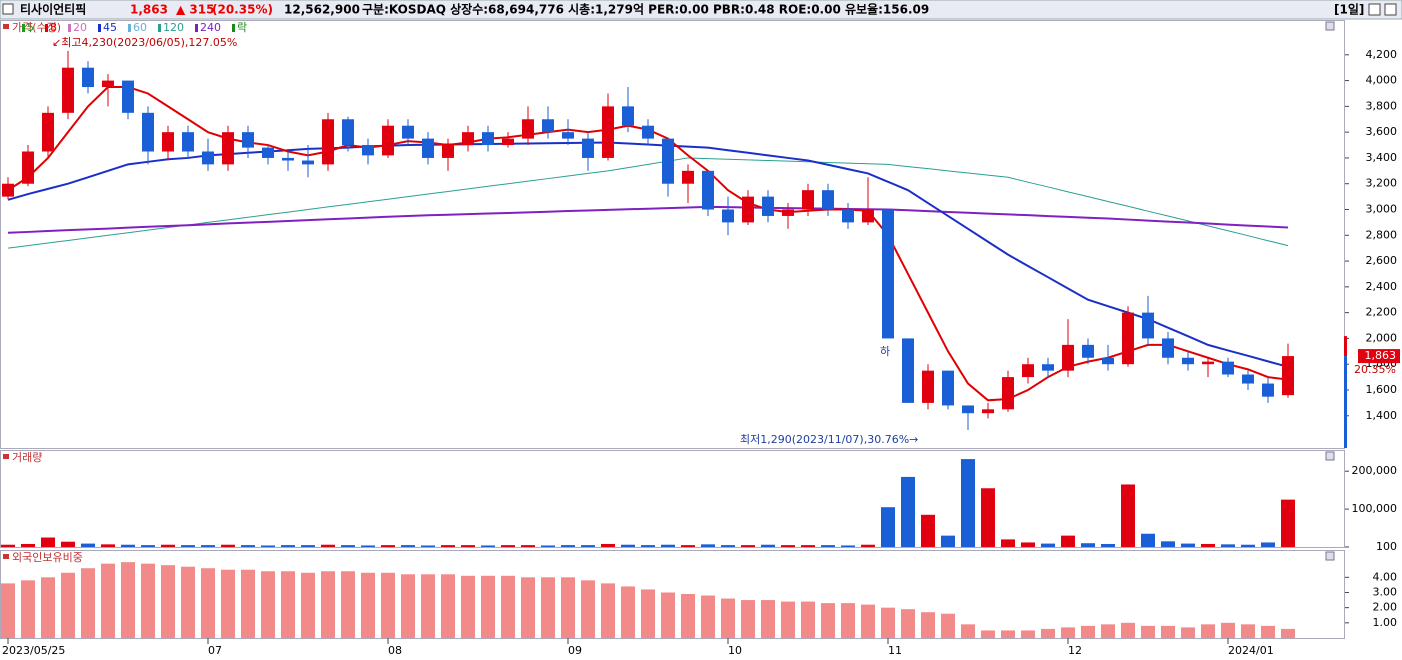 The height and width of the screenshot is (660, 1402). What do you see at coordinates (1251, 650) in the screenshot?
I see `x-tick-label: 2024/01` at bounding box center [1251, 650].